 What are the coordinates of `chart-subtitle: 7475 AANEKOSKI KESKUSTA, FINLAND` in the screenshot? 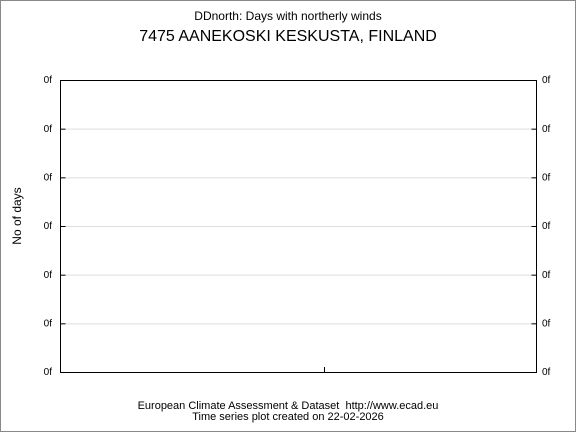 It's located at (288, 36).